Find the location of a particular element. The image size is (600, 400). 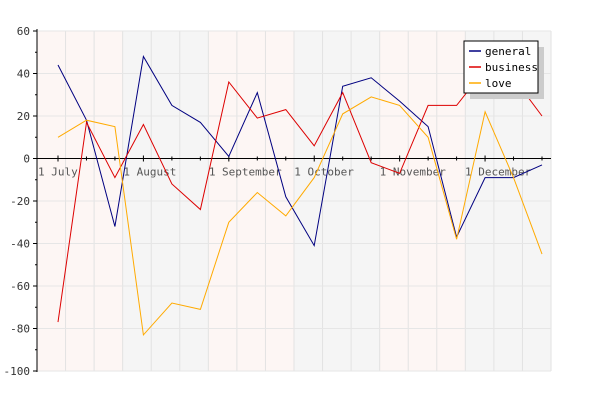

y-tick-label: -60 is located at coordinates (20, 286).